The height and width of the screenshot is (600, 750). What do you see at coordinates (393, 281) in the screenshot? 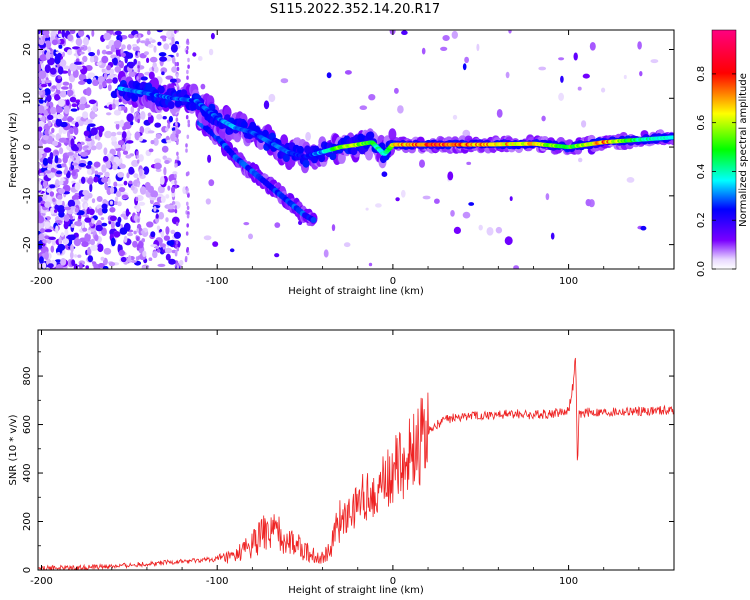
I see `x-tick-label: 0` at bounding box center [393, 281].